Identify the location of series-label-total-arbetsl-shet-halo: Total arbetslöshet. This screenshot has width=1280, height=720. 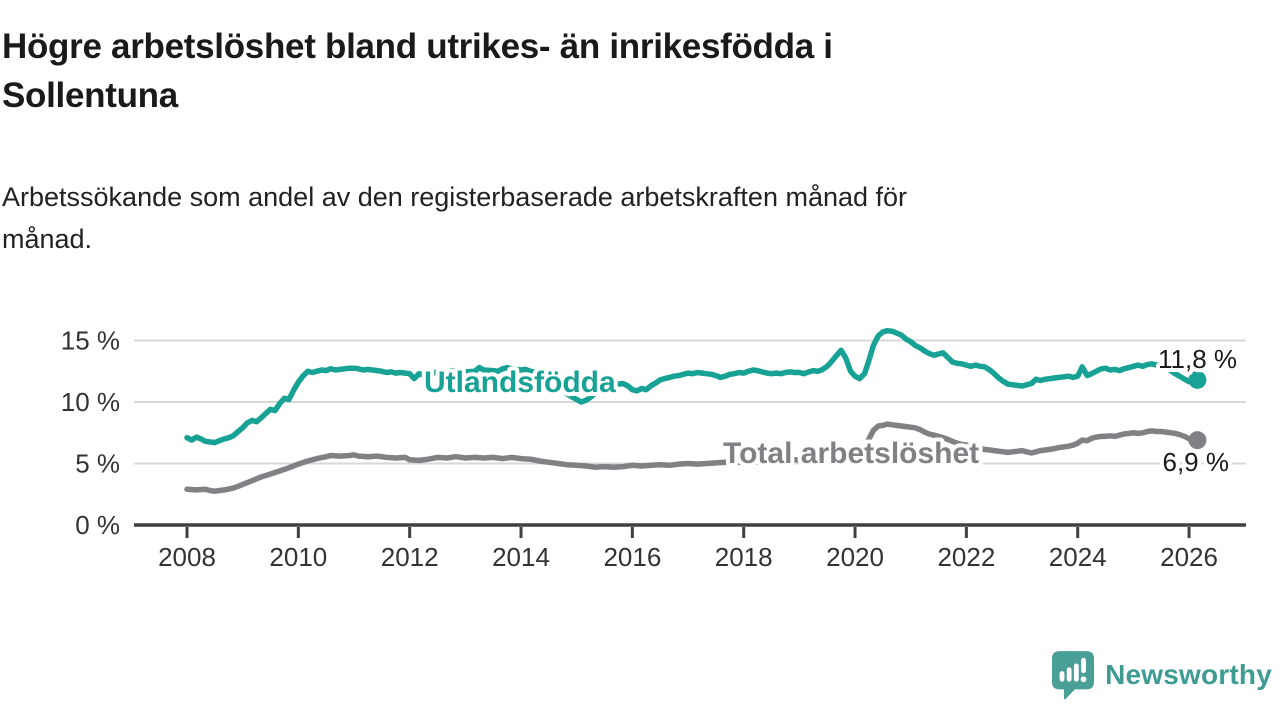
(851, 453).